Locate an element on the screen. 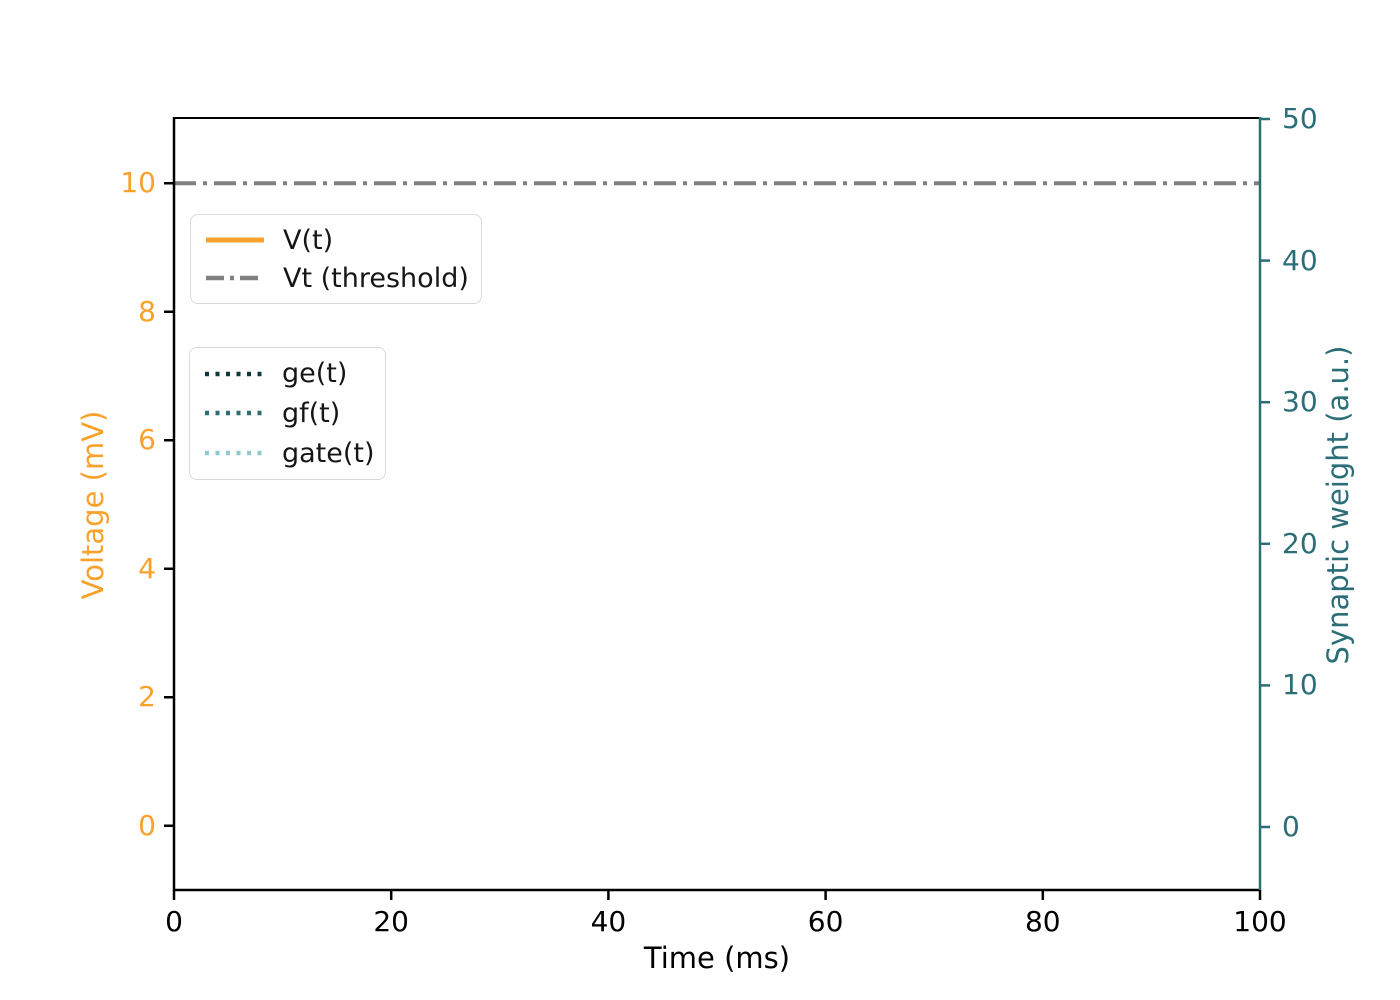  legend-entry-ge-t-: ge(t) is located at coordinates (287, 373).